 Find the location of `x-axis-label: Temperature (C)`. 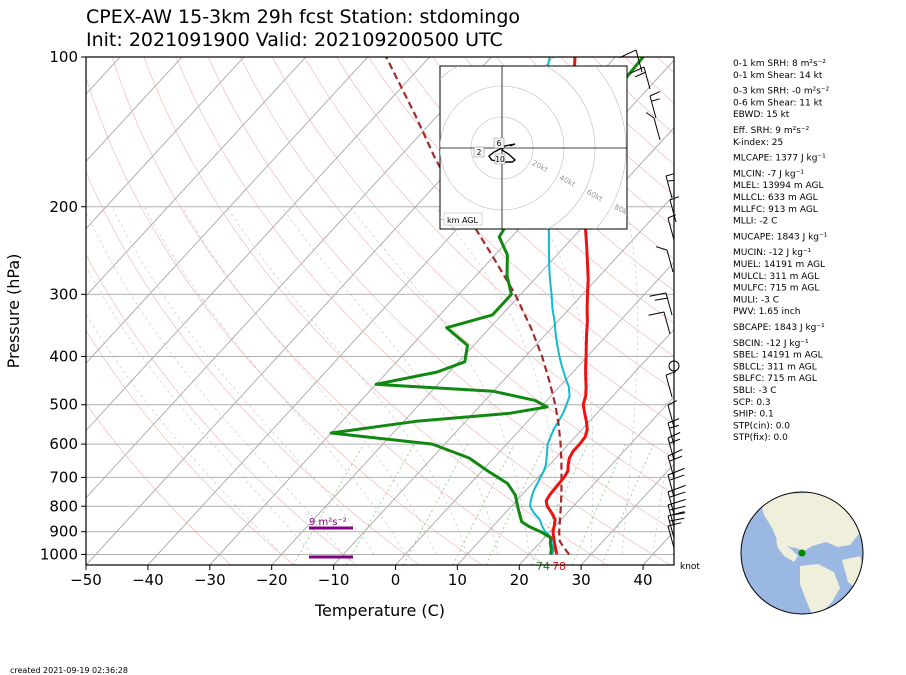

x-axis-label: Temperature (C) is located at coordinates (379, 610).